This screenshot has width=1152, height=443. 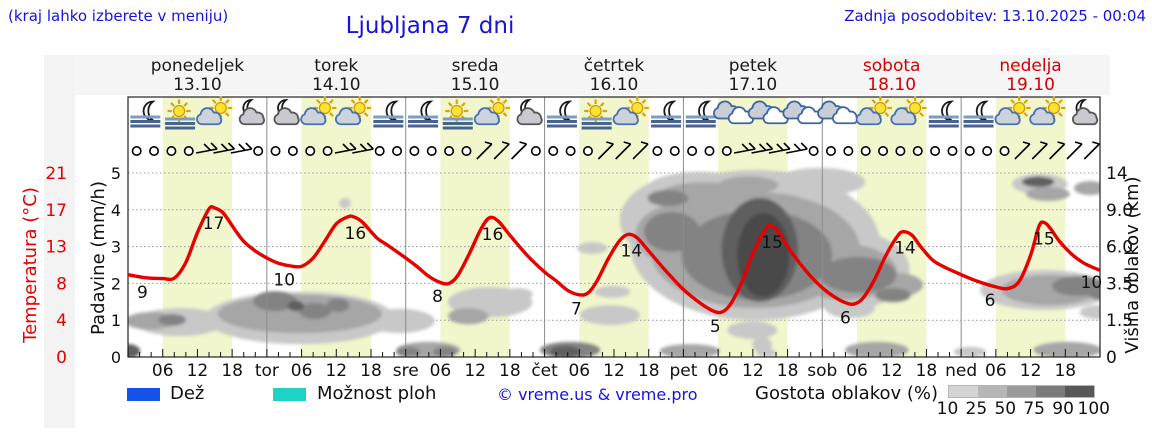 What do you see at coordinates (576, 310) in the screenshot?
I see `svg-text: 7` at bounding box center [576, 310].